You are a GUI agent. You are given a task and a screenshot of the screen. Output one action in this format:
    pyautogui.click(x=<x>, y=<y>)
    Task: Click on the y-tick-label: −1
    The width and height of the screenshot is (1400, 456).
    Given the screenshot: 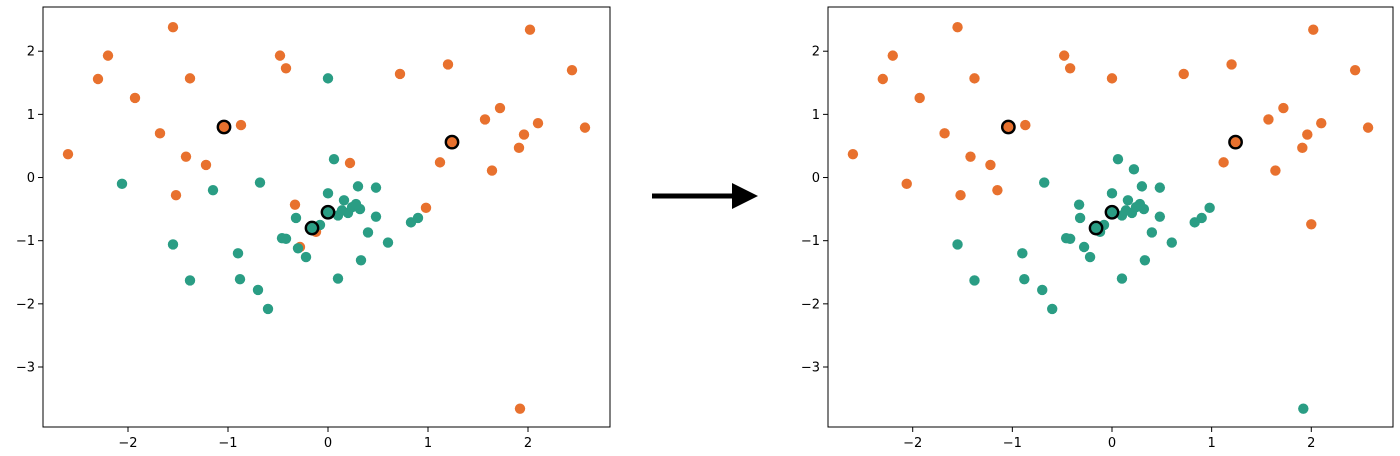 What is the action you would take?
    pyautogui.click(x=25, y=241)
    